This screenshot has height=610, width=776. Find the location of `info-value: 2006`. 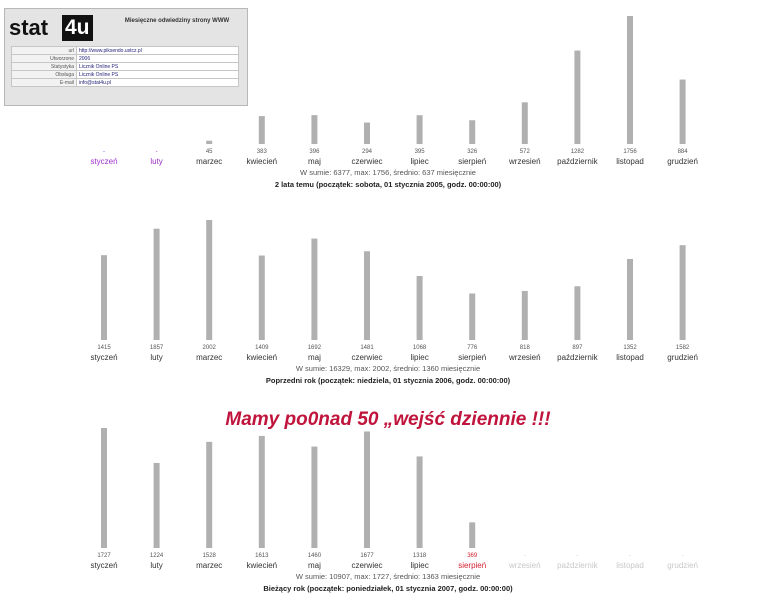

info-value: 2006 is located at coordinates (157, 58).